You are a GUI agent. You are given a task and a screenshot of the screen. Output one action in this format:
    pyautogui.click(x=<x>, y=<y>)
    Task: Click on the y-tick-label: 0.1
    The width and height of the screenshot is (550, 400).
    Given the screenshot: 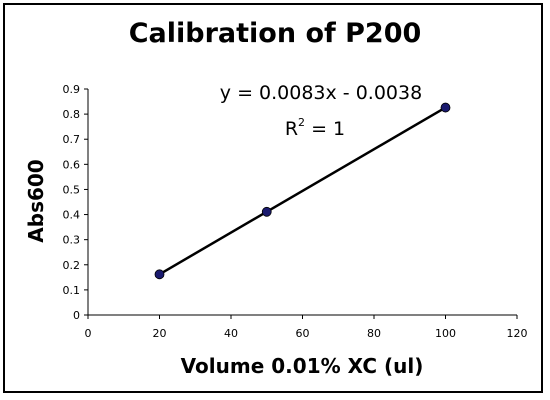 What is the action you would take?
    pyautogui.click(x=72, y=290)
    